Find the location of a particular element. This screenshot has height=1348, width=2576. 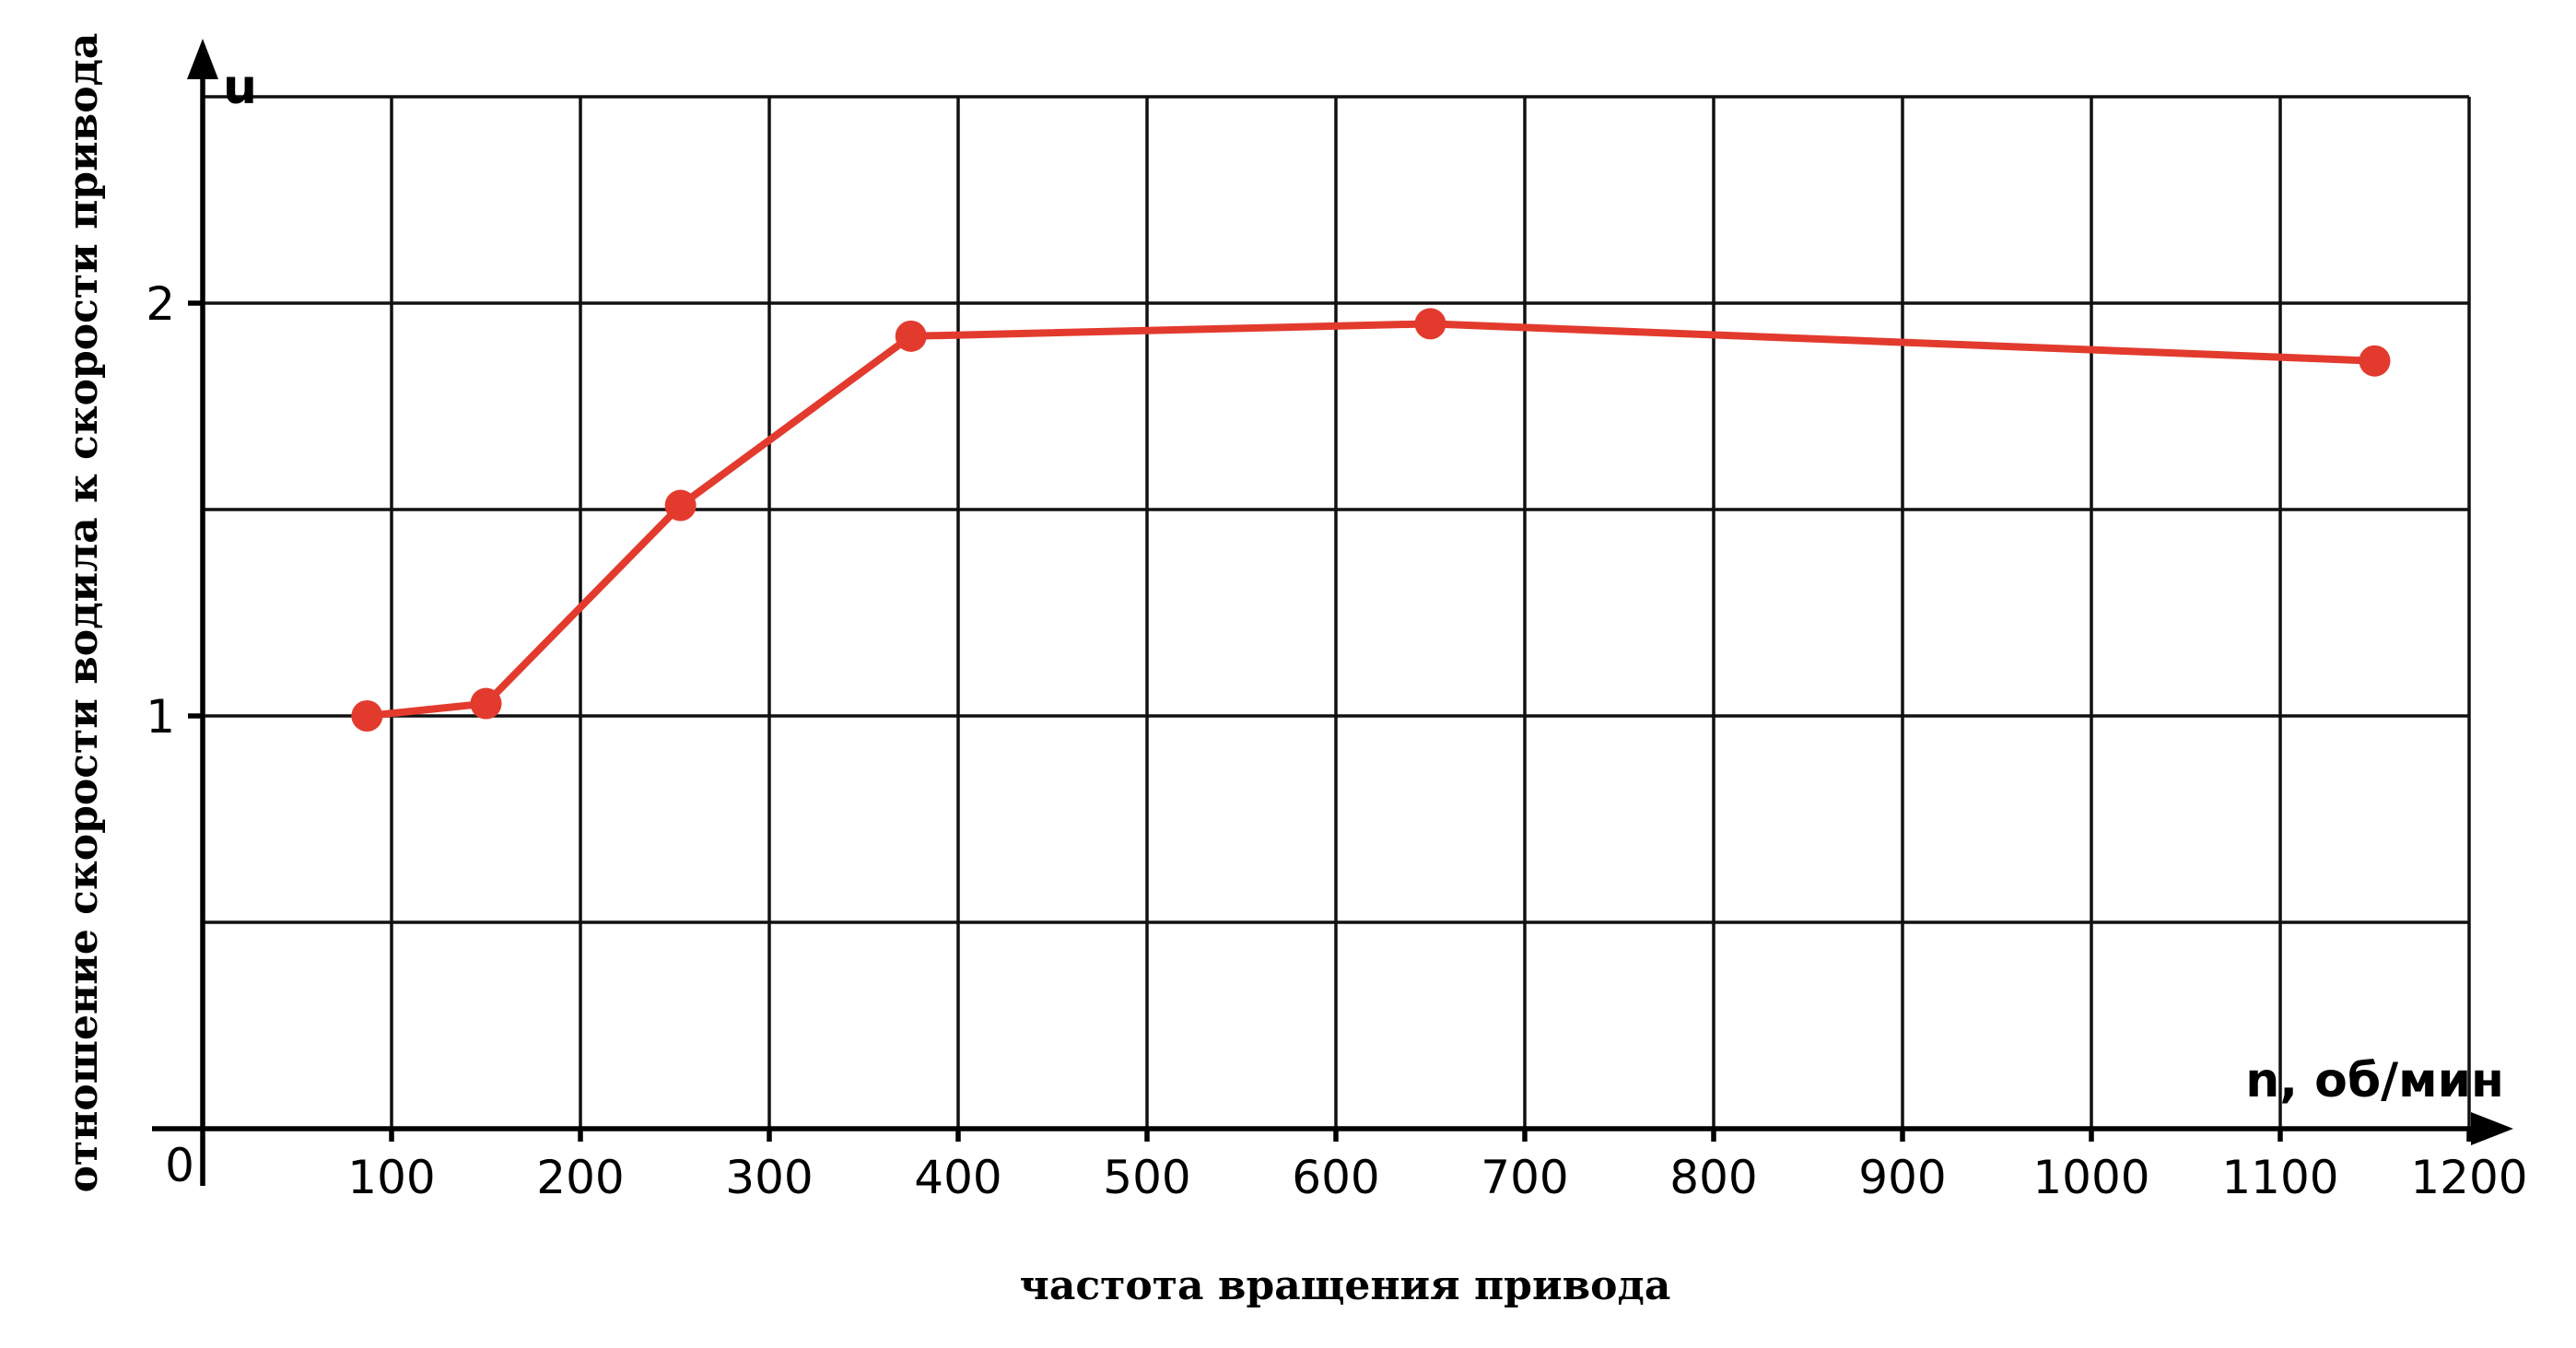

x-tick-label: 1000 is located at coordinates (2090, 1177).